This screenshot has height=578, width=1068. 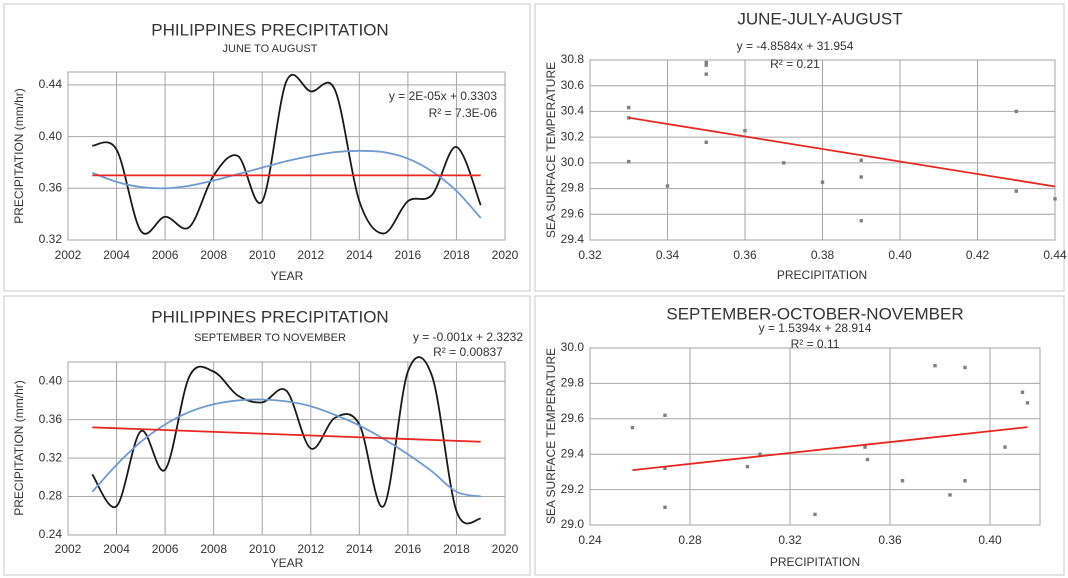 I want to click on chart-title: SEPTEMBER-OCTOBER-NOVEMBER, so click(x=814, y=313).